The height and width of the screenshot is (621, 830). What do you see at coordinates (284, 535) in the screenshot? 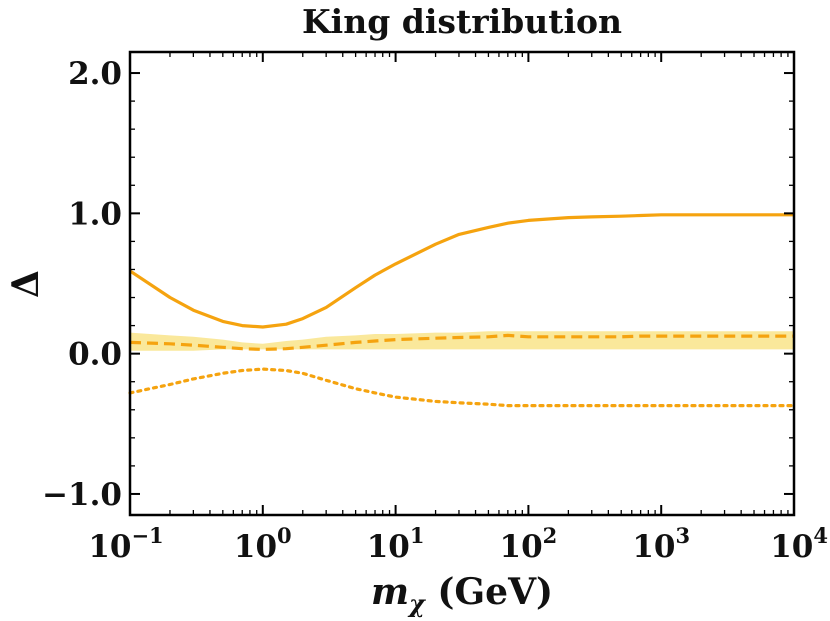
I see `x-tick-exponent: 0` at bounding box center [284, 535].